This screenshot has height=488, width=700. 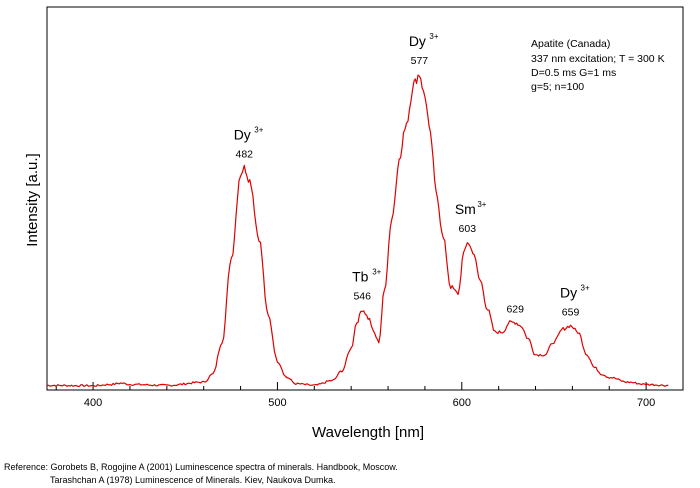 What do you see at coordinates (570, 44) in the screenshot?
I see `info-line-1: Apatite (Canada)` at bounding box center [570, 44].